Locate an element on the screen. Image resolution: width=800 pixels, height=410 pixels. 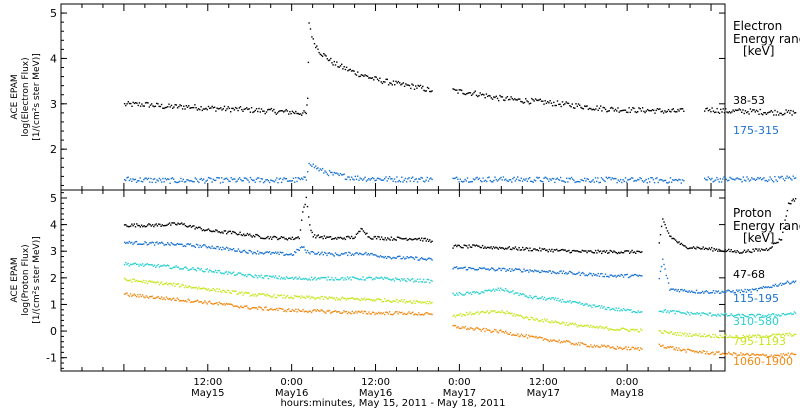
proton-ytick-label: 3 is located at coordinates (53, 251).